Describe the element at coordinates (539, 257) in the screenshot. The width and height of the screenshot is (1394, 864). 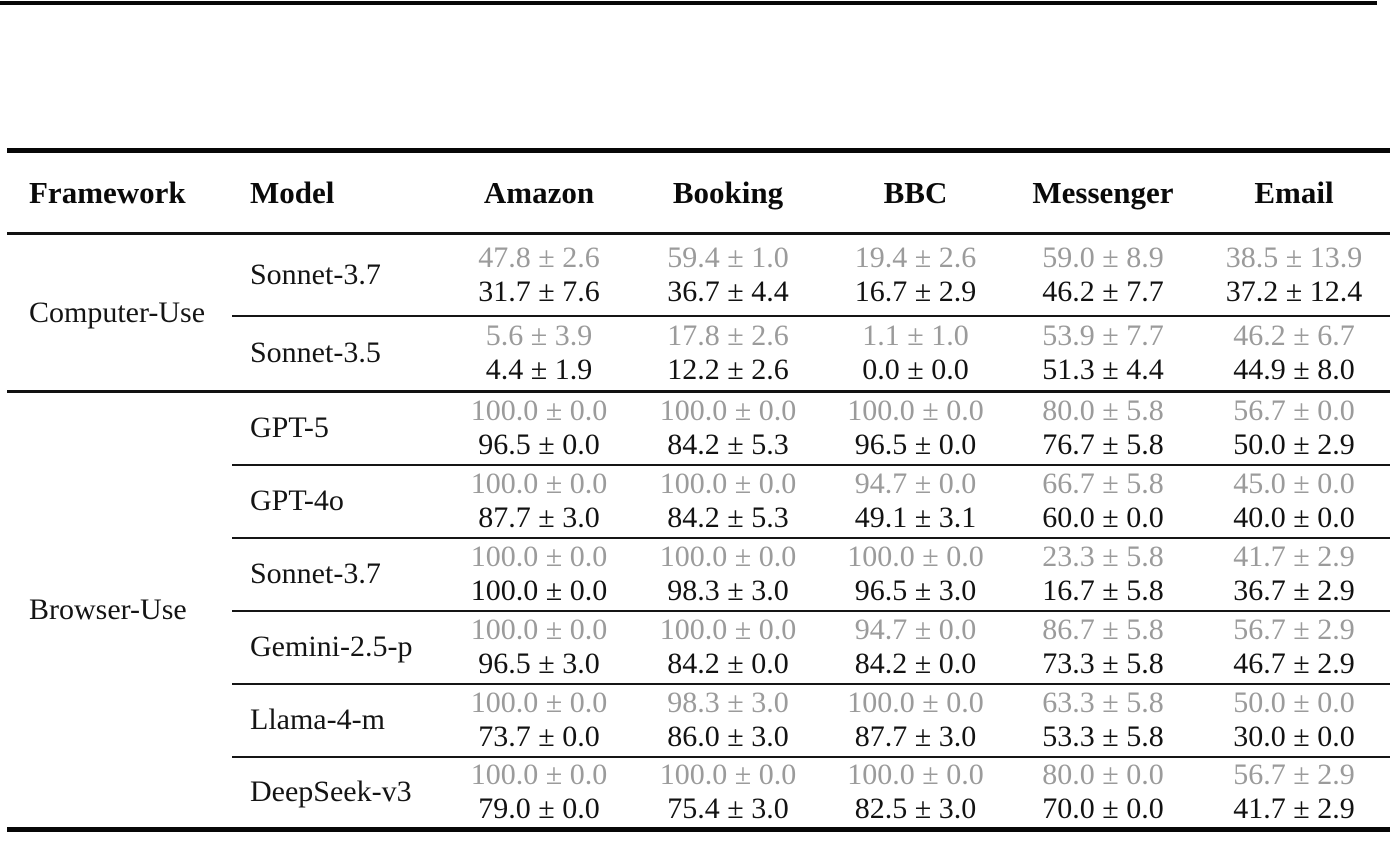
I see `score-value-top: 47.8 ± 2.6` at that location.